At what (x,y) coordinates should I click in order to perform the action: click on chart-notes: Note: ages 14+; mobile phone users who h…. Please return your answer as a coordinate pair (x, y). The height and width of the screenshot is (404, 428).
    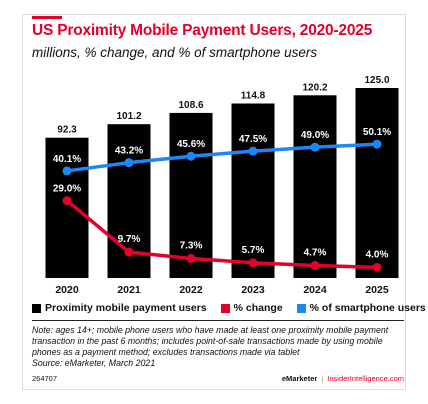
    Looking at the image, I should click on (218, 347).